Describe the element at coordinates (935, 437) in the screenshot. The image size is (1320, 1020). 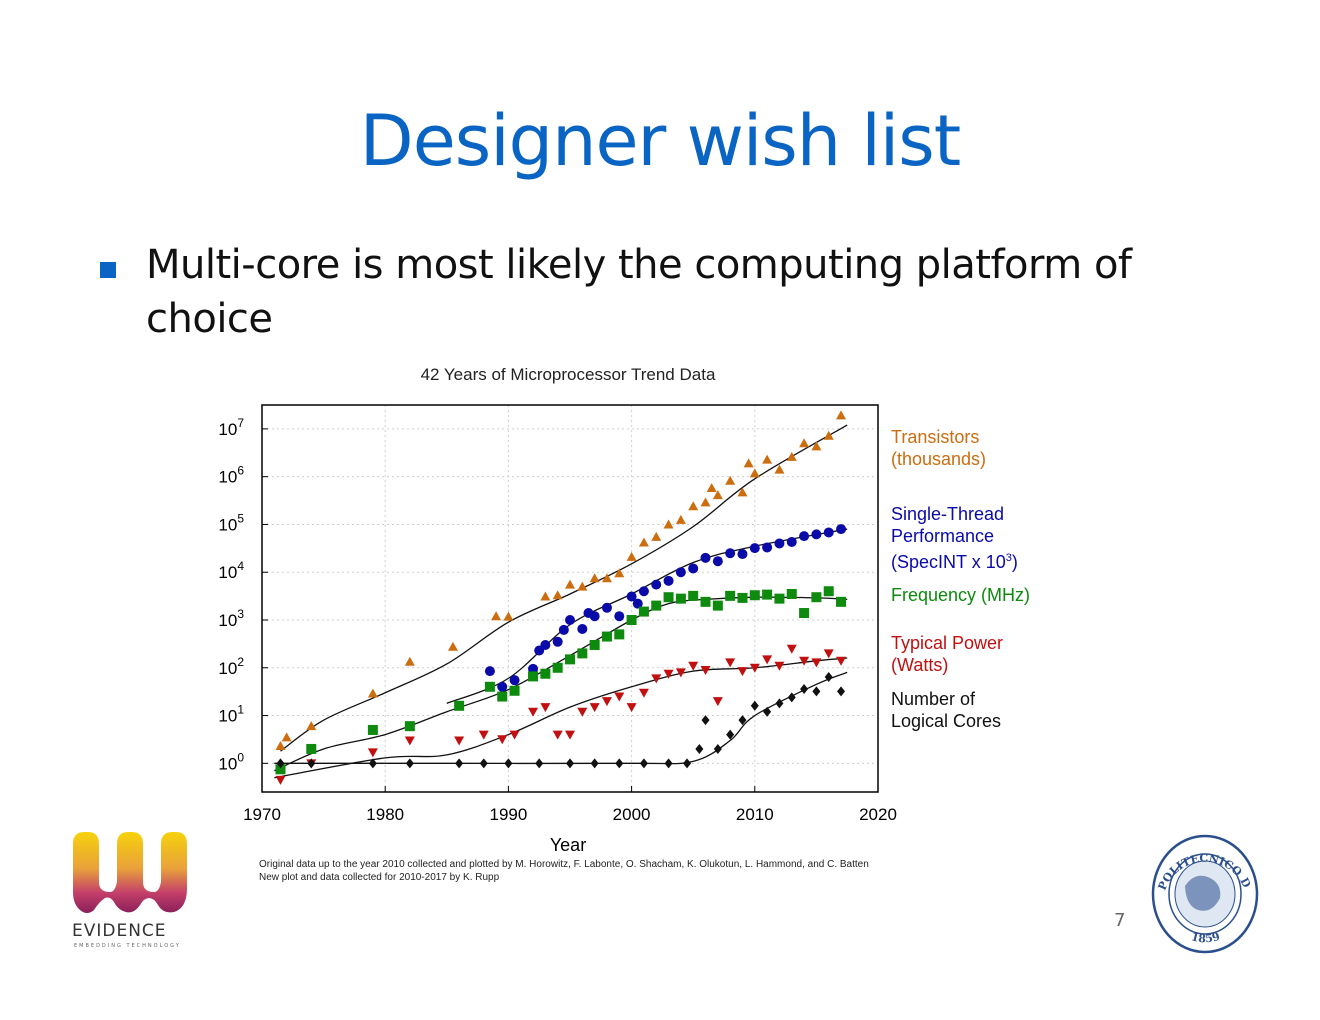
I see `legend-transistors-line1: Transistors` at that location.